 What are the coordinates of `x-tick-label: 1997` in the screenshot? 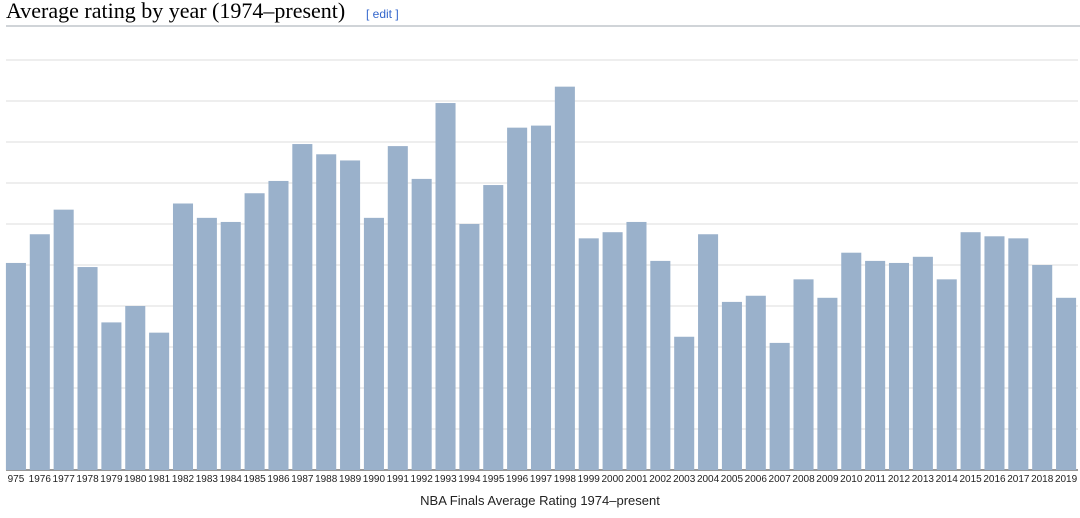 It's located at (541, 479).